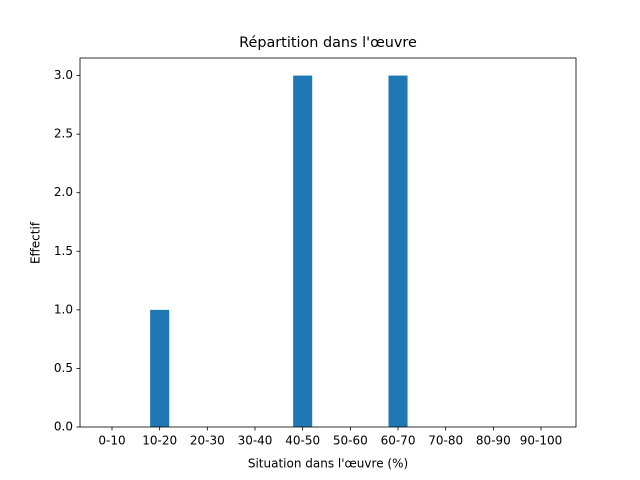 Image resolution: width=640 pixels, height=480 pixels. Describe the element at coordinates (302, 441) in the screenshot. I see `x-tick-label: 40-50` at that location.